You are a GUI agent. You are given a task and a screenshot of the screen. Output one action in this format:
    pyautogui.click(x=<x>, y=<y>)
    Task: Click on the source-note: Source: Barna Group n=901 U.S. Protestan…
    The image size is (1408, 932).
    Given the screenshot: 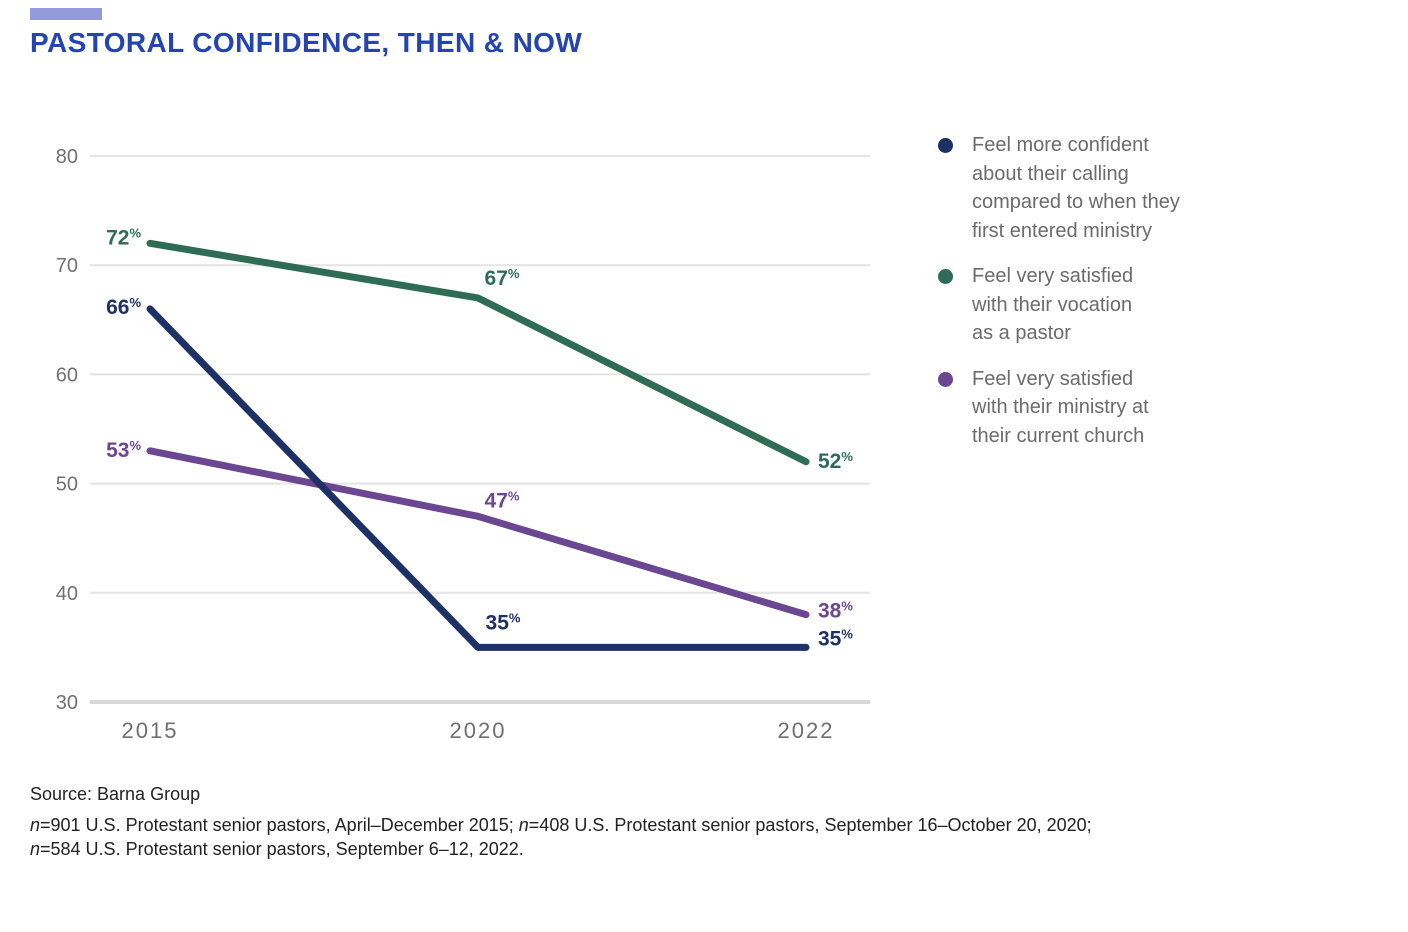 What is the action you would take?
    pyautogui.click(x=630, y=822)
    